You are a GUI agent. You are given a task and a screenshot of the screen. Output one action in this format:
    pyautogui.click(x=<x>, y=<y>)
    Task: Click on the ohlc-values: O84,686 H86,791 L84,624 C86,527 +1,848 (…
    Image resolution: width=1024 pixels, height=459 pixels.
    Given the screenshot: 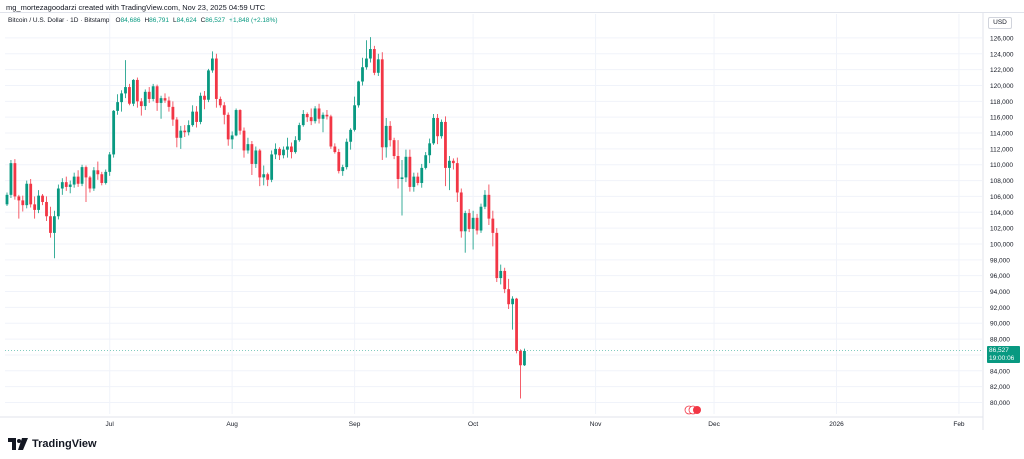 What is the action you would take?
    pyautogui.click(x=197, y=20)
    